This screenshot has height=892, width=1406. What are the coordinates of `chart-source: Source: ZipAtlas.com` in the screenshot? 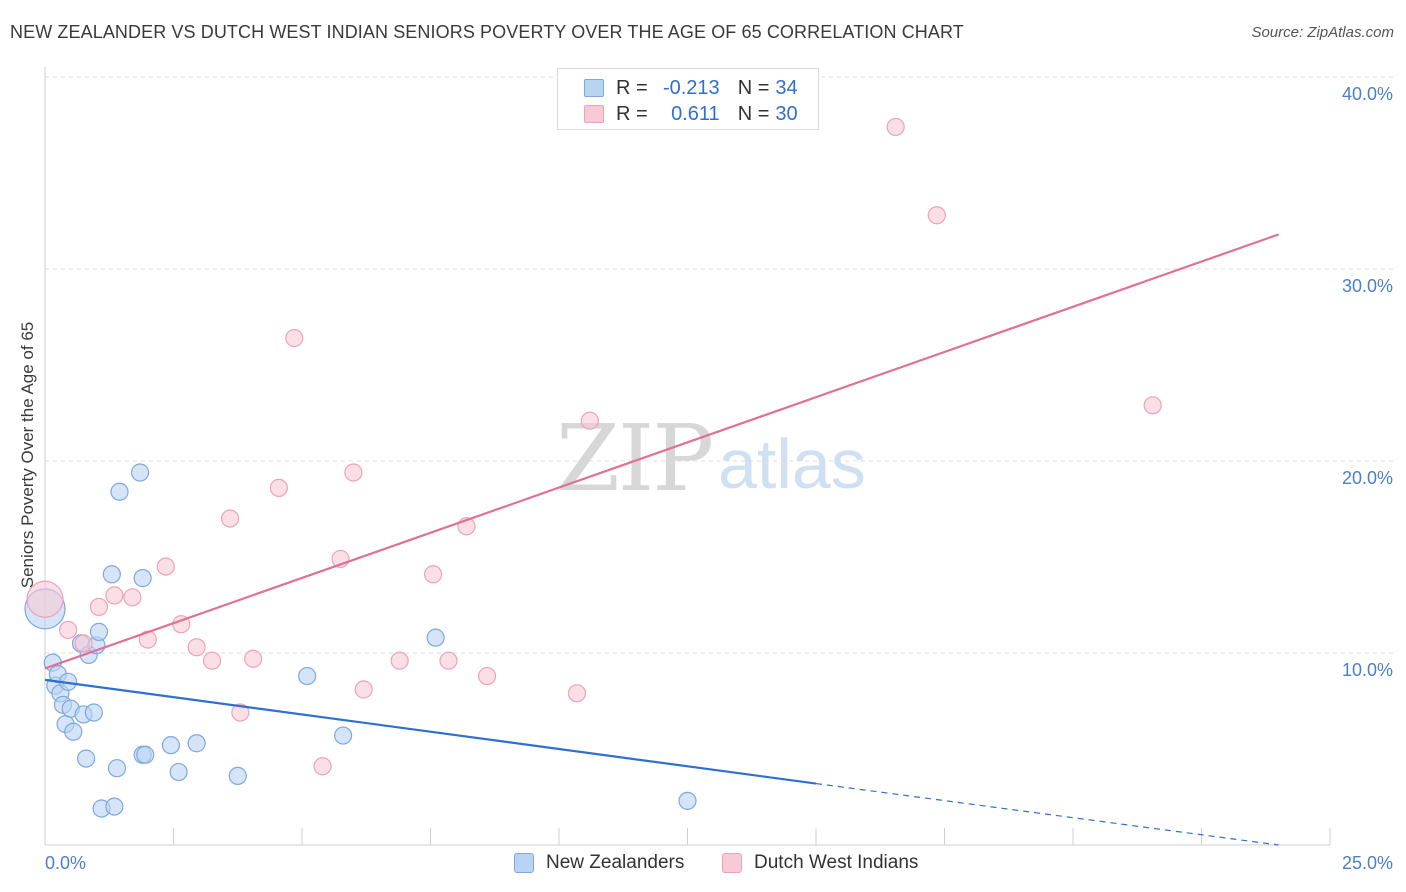 It's located at (1322, 32).